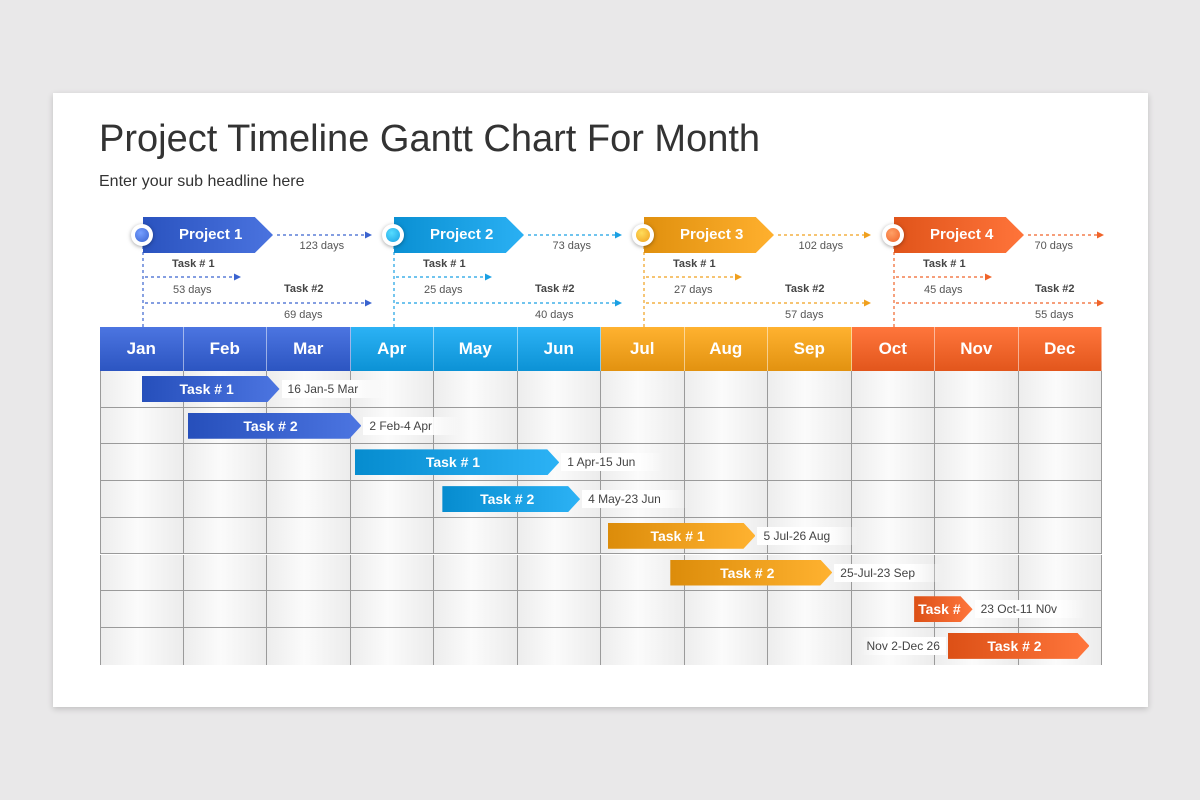  Describe the element at coordinates (643, 349) in the screenshot. I see `month-header-jul: Jul` at that location.